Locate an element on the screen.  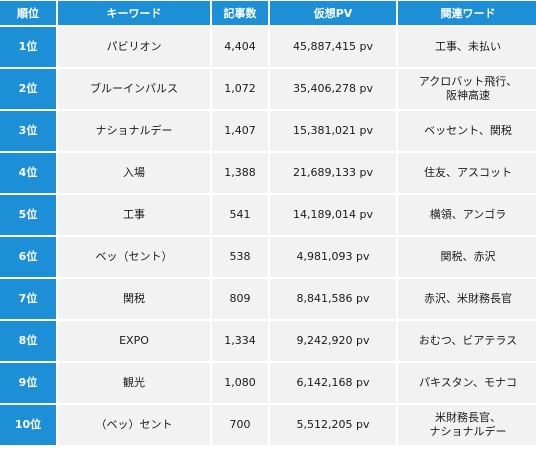
articles-cell: 1,407 is located at coordinates (240, 131).